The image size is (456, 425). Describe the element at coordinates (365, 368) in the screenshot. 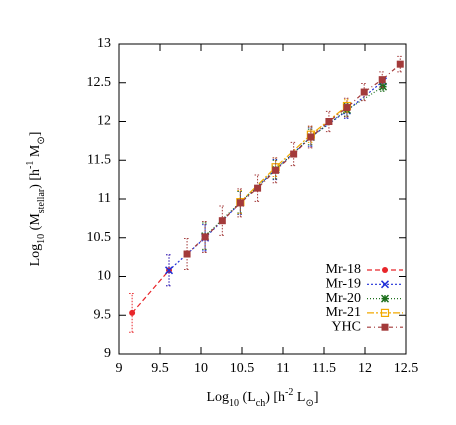

I see `x-tick-label: 12` at that location.